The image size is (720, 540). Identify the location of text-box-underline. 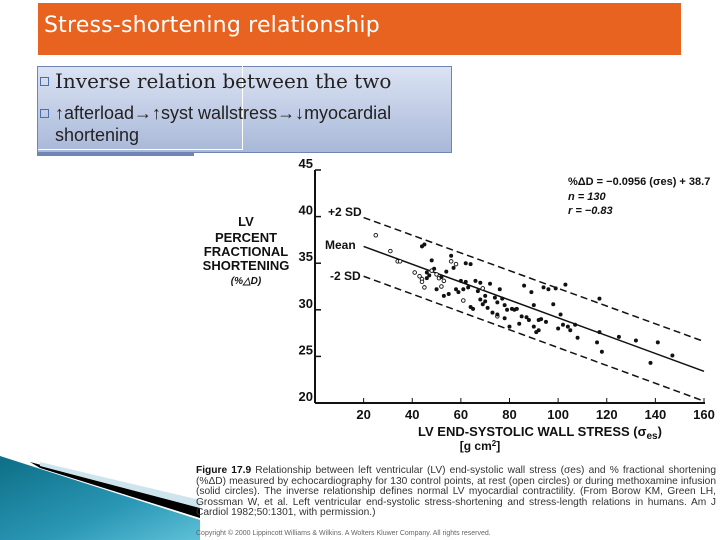
(115, 154).